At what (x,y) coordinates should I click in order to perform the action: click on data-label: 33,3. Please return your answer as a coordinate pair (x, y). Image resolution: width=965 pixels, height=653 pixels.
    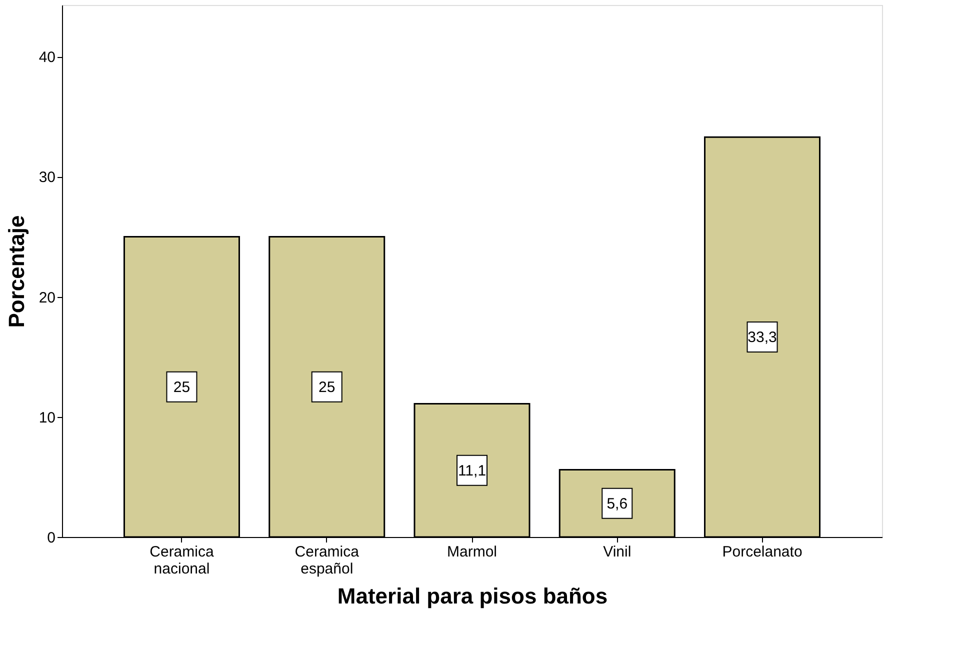
    Looking at the image, I should click on (762, 337).